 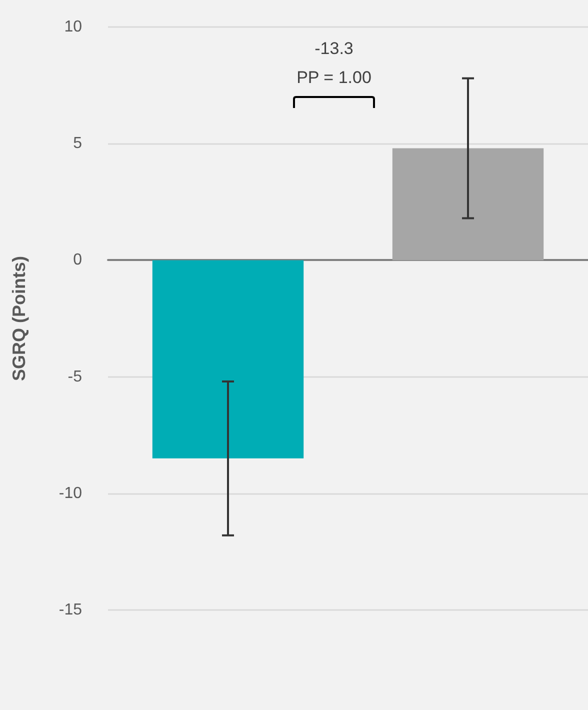 What do you see at coordinates (75, 377) in the screenshot?
I see `y-tick-label: -5` at bounding box center [75, 377].